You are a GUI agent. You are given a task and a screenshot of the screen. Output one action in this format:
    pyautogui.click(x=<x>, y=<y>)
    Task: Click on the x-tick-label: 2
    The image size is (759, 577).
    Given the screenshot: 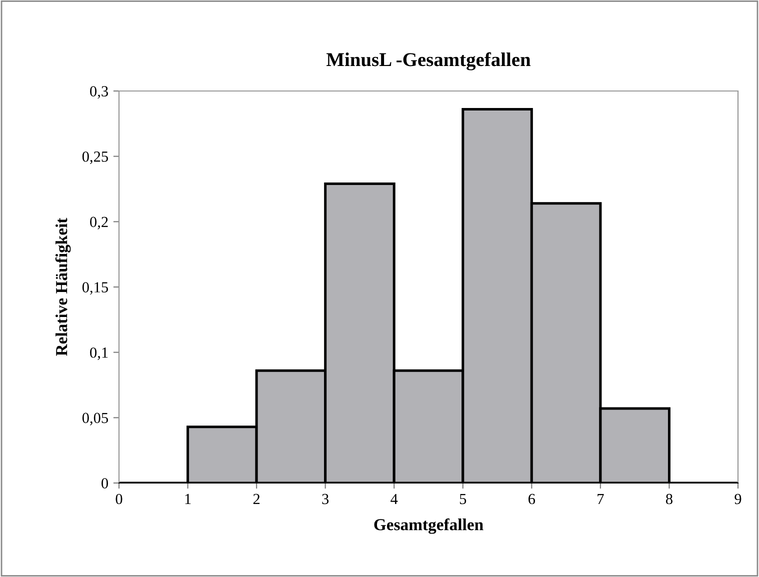 What is the action you would take?
    pyautogui.click(x=256, y=499)
    